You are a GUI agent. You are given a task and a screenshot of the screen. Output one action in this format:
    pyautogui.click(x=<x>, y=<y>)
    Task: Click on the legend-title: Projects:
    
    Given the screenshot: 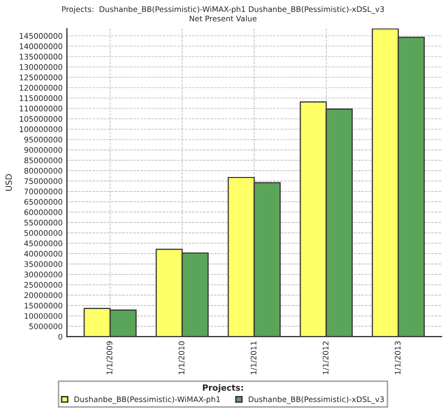 What is the action you would take?
    pyautogui.click(x=222, y=388)
    